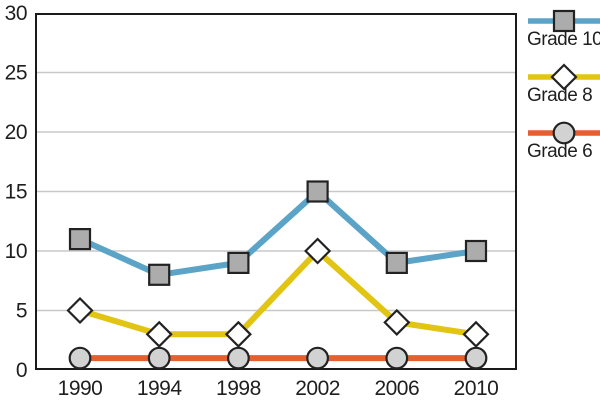 The height and width of the screenshot is (405, 600). Describe the element at coordinates (16, 13) in the screenshot. I see `y-tick-label-30: 30` at that location.